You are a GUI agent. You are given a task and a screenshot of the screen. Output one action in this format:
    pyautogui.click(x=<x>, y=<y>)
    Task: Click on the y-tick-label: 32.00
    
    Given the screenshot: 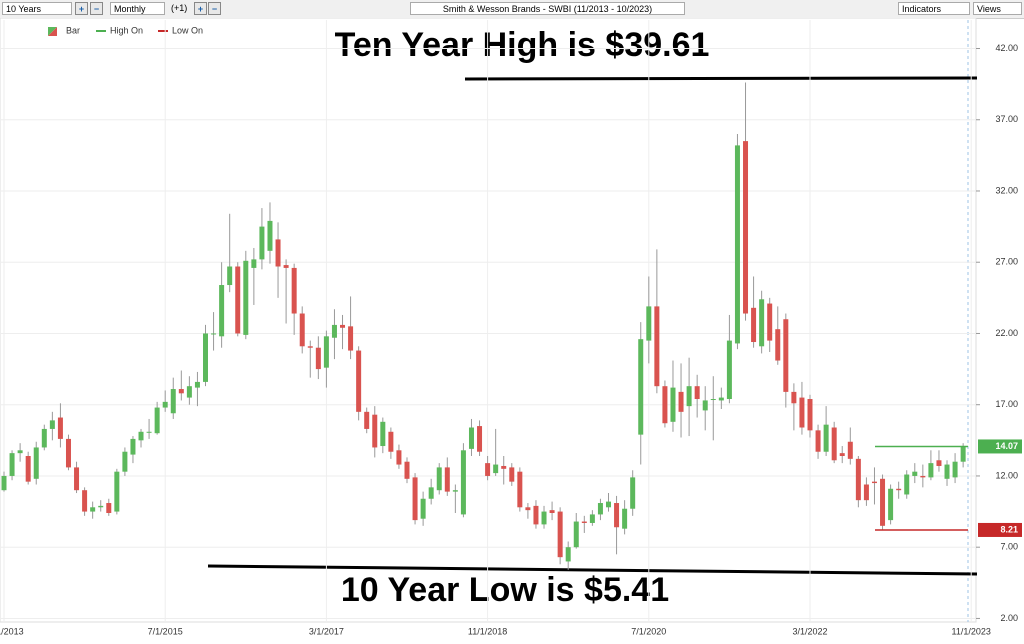 What is the action you would take?
    pyautogui.click(x=1006, y=190)
    